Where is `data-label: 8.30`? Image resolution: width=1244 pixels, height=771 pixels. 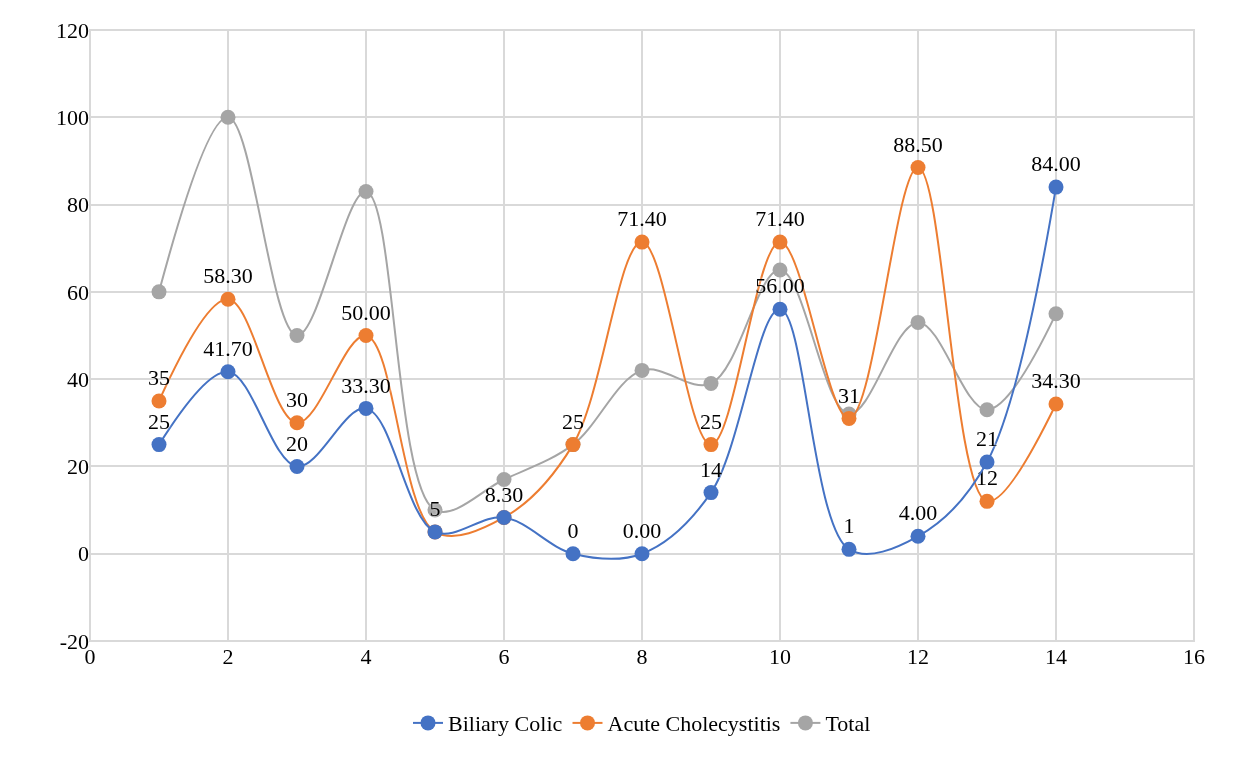 data-label: 8.30 is located at coordinates (504, 494).